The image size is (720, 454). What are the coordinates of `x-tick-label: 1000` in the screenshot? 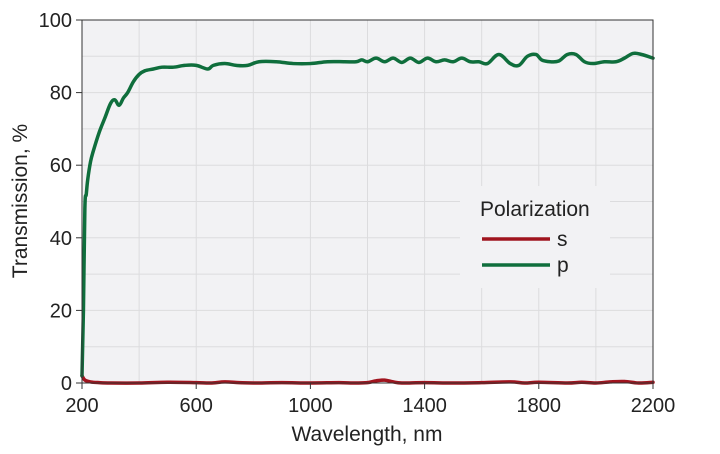 It's located at (310, 406).